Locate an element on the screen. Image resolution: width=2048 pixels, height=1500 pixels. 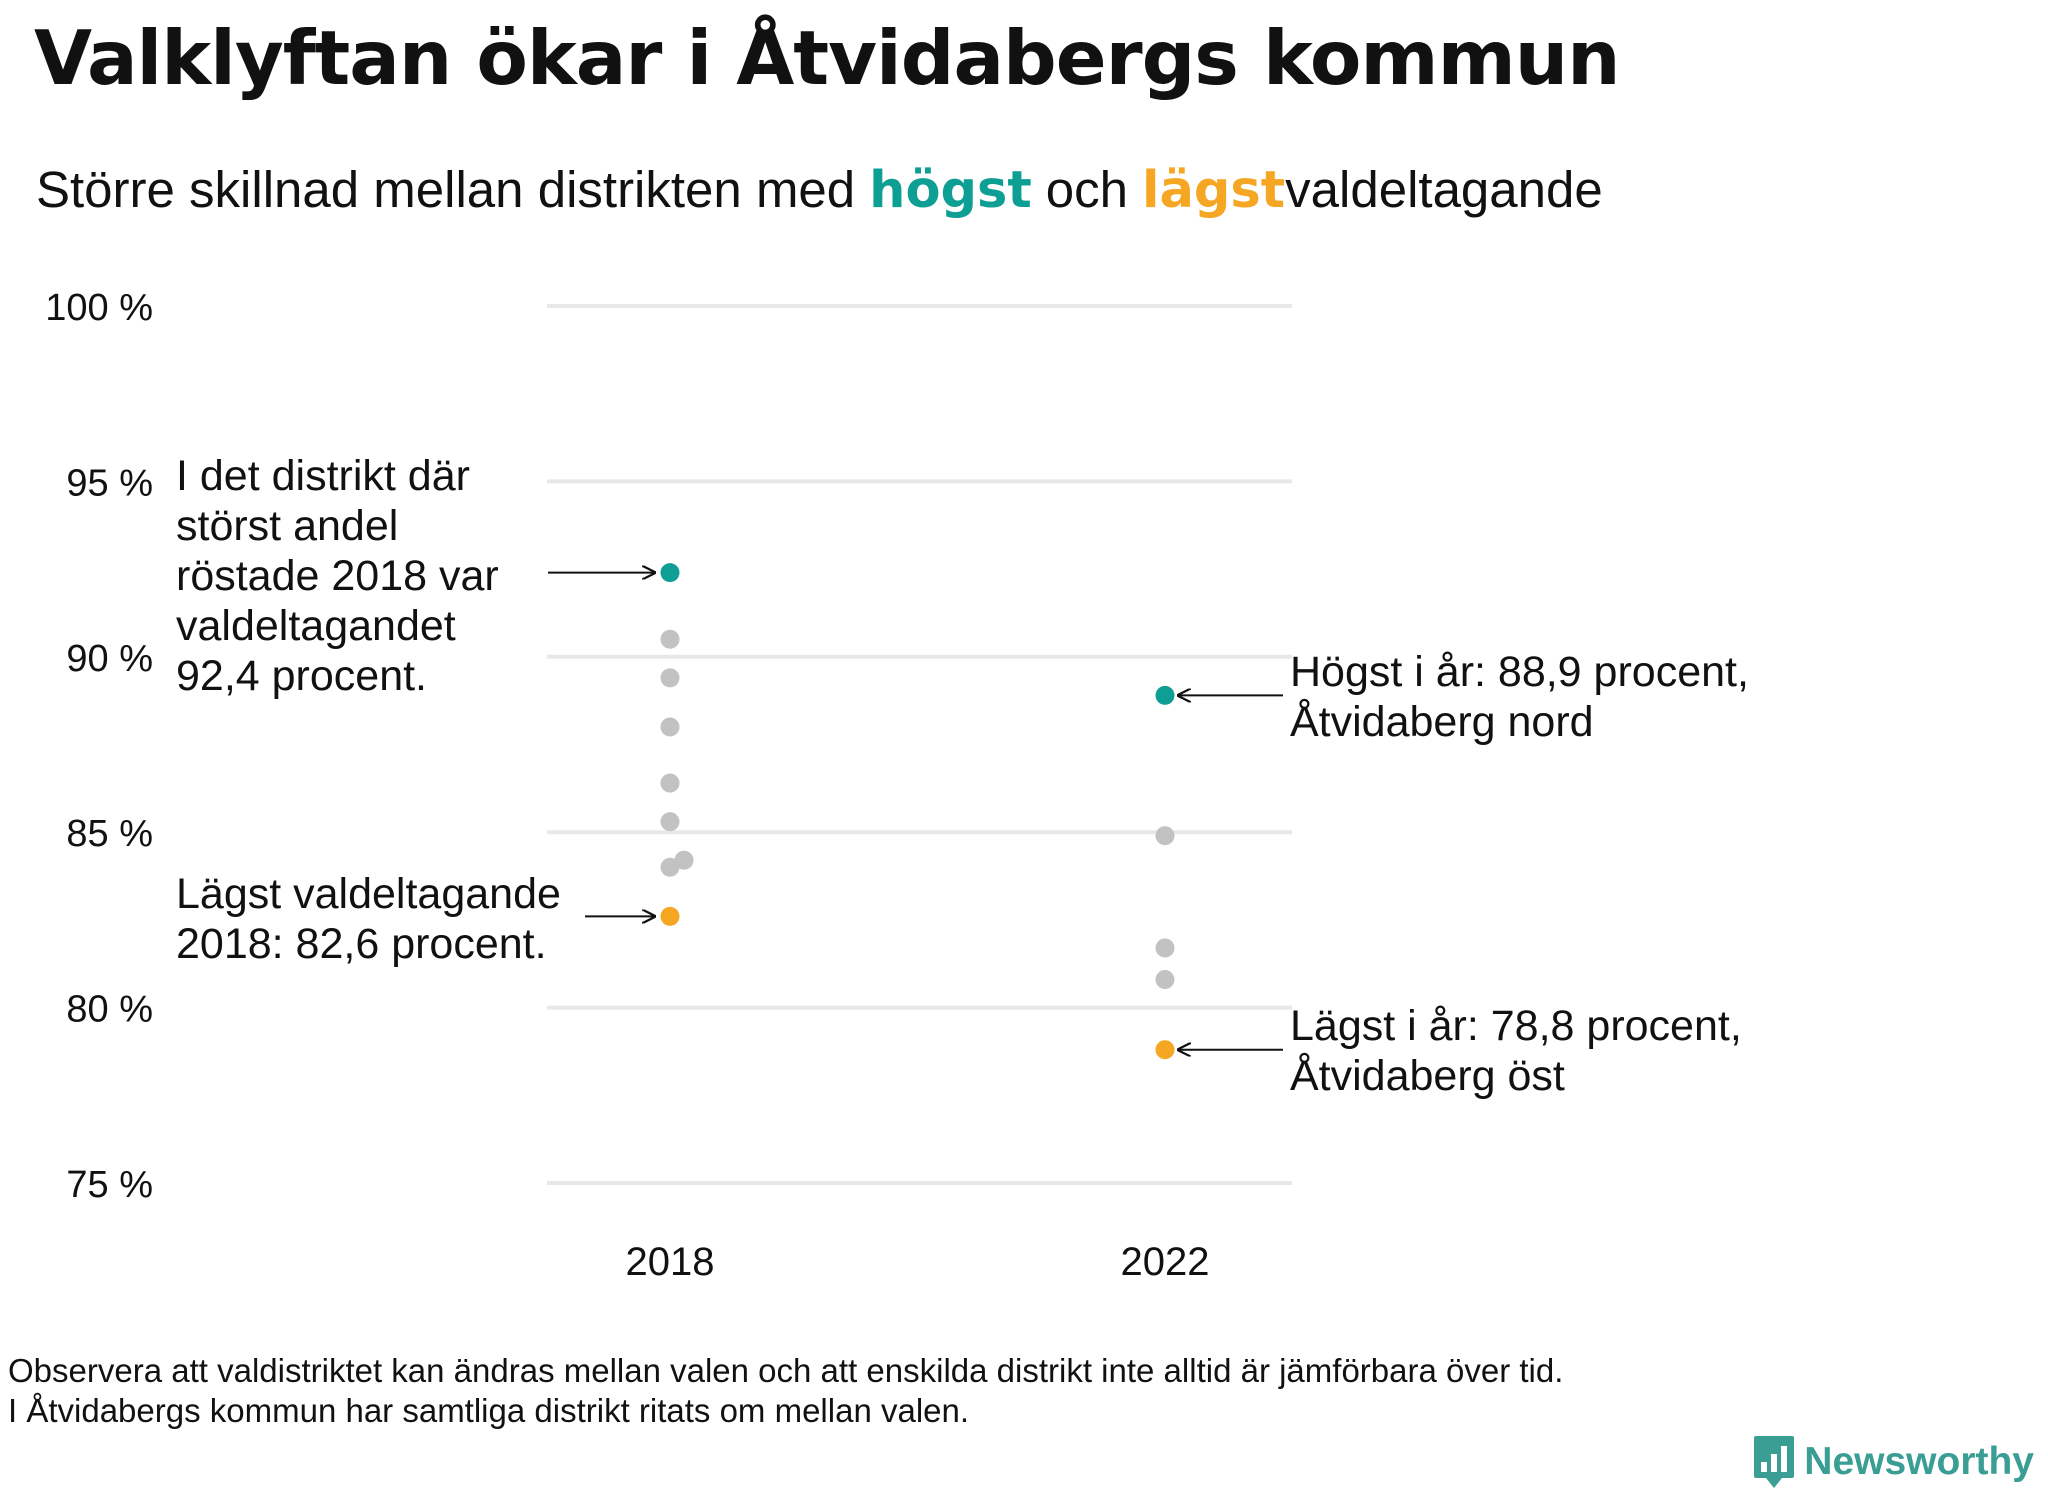
annotation-high-2018-line-5: 92,4 procent. is located at coordinates (301, 676).